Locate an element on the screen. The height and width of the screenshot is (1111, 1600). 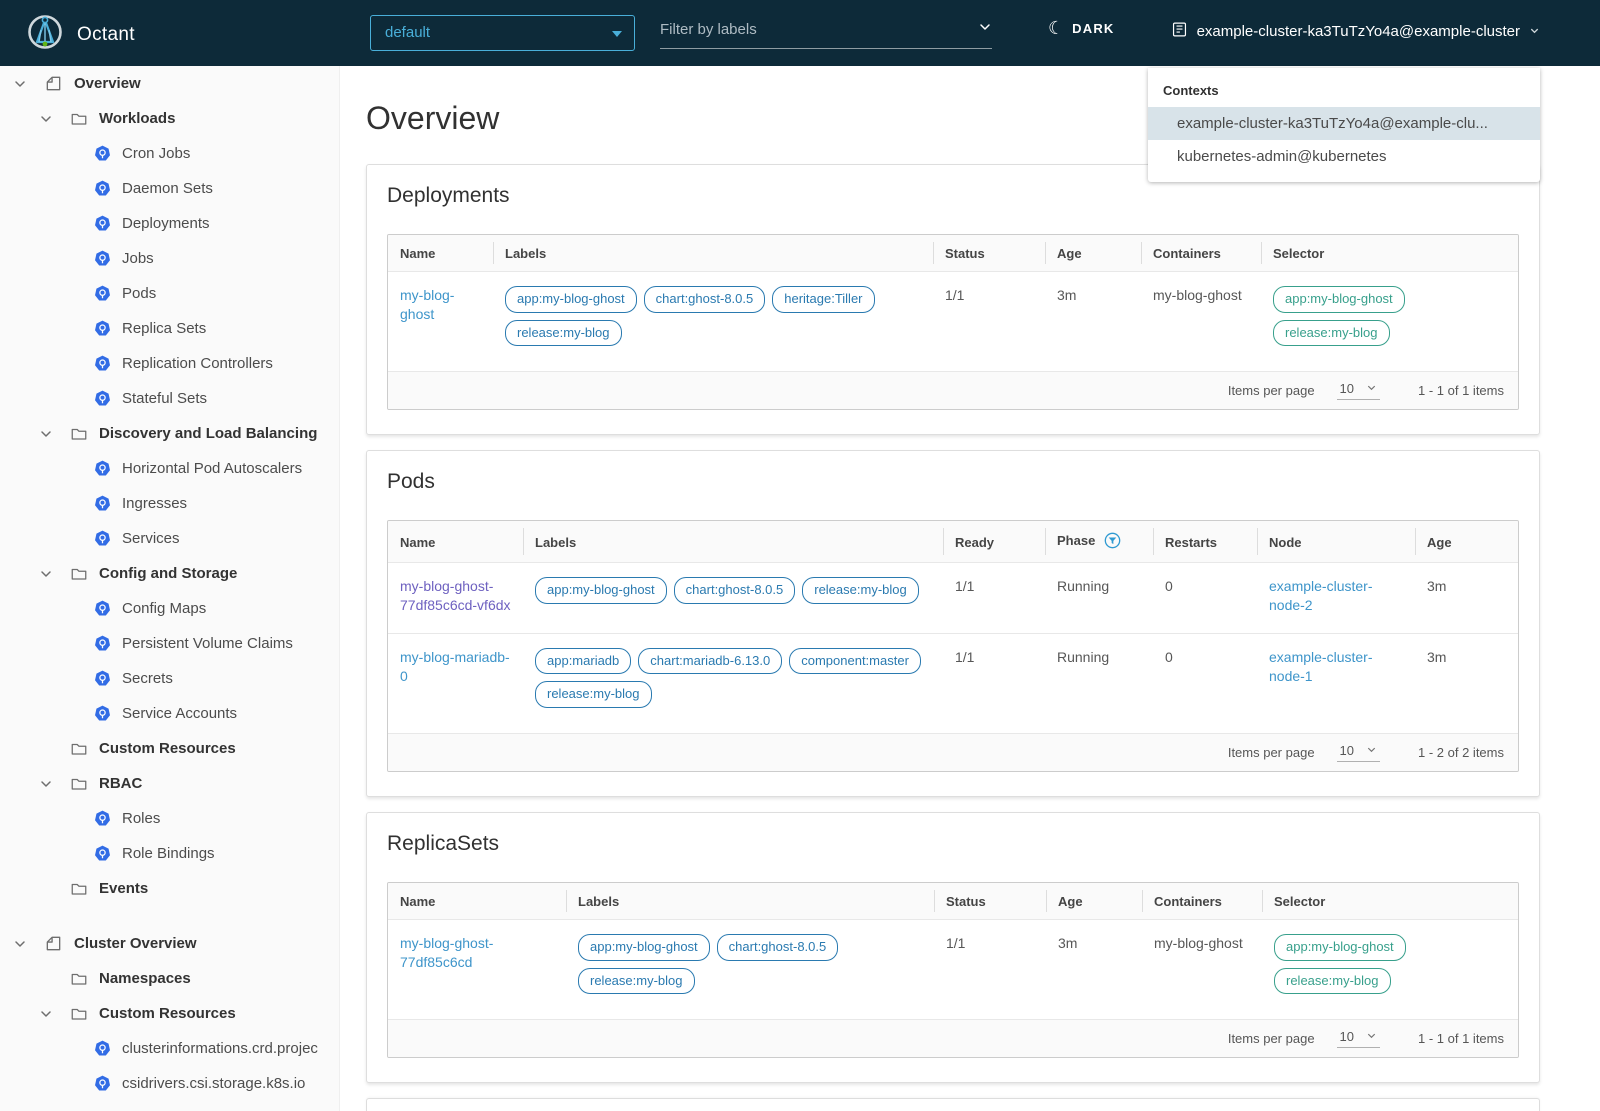
resource-link: my-blog-ghost-77df85c6cd-vf6dx is located at coordinates (455, 595).